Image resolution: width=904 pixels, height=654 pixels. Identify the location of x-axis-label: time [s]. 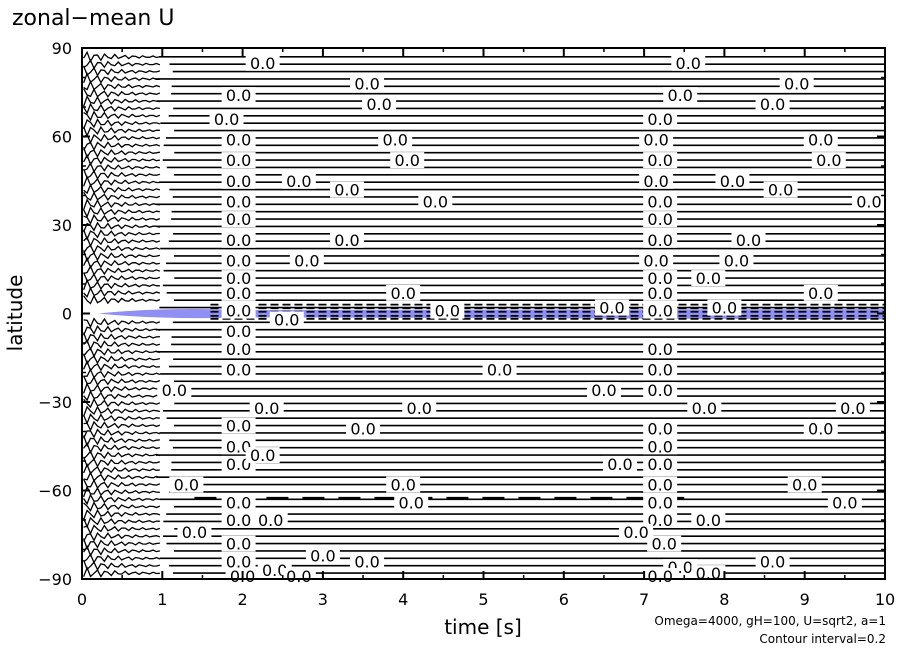
(483, 627).